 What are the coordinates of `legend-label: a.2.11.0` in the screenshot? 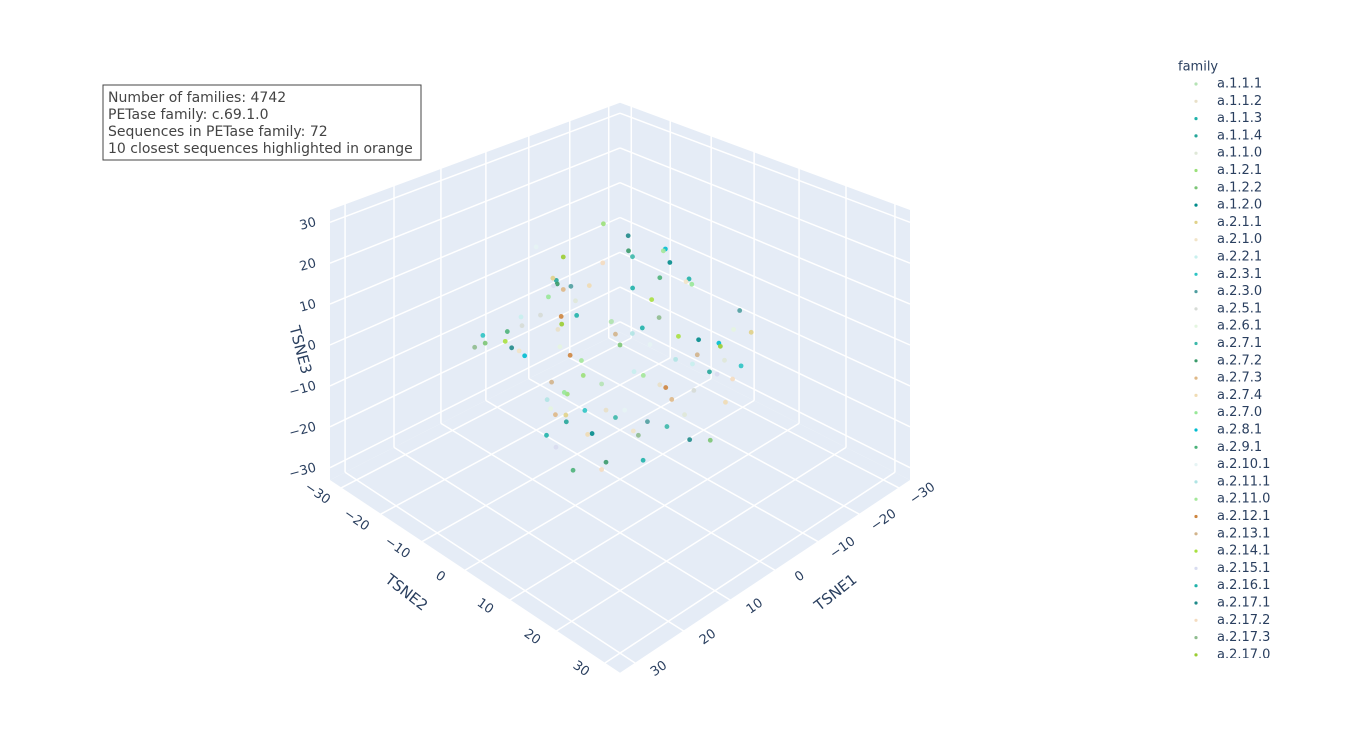 It's located at (1243, 499).